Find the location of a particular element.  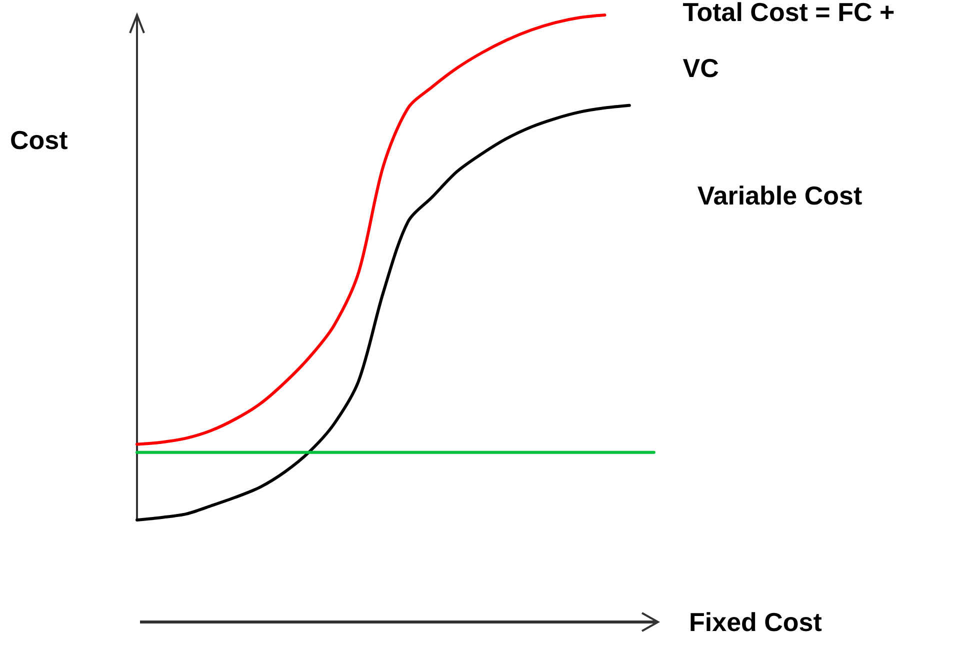

text: Total Cost = FC + VC is located at coordinates (792, 41).